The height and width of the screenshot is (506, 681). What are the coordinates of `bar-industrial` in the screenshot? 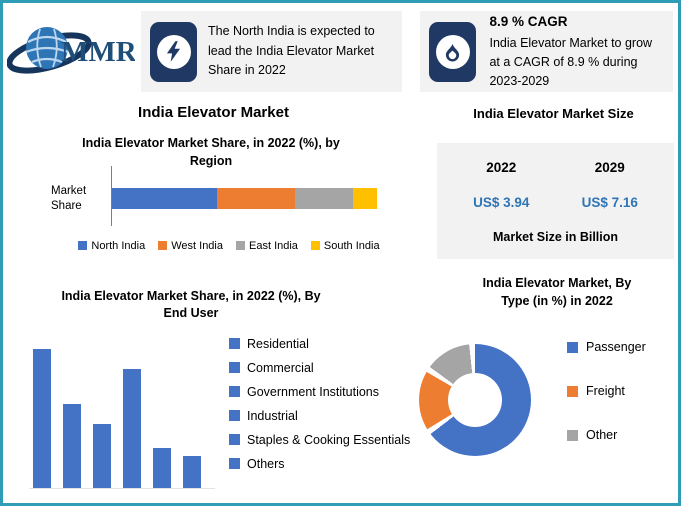 It's located at (132, 428).